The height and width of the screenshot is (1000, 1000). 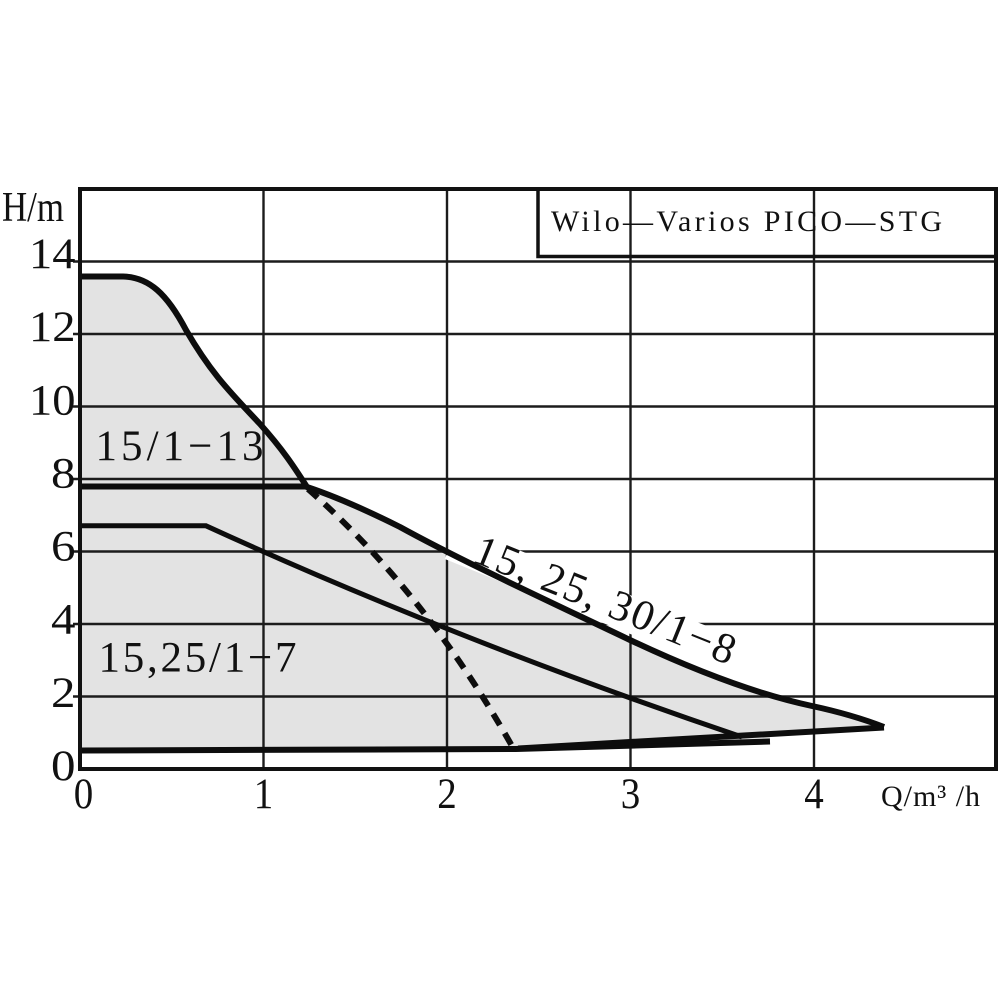 What do you see at coordinates (63, 473) in the screenshot?
I see `svg-text: 8` at bounding box center [63, 473].